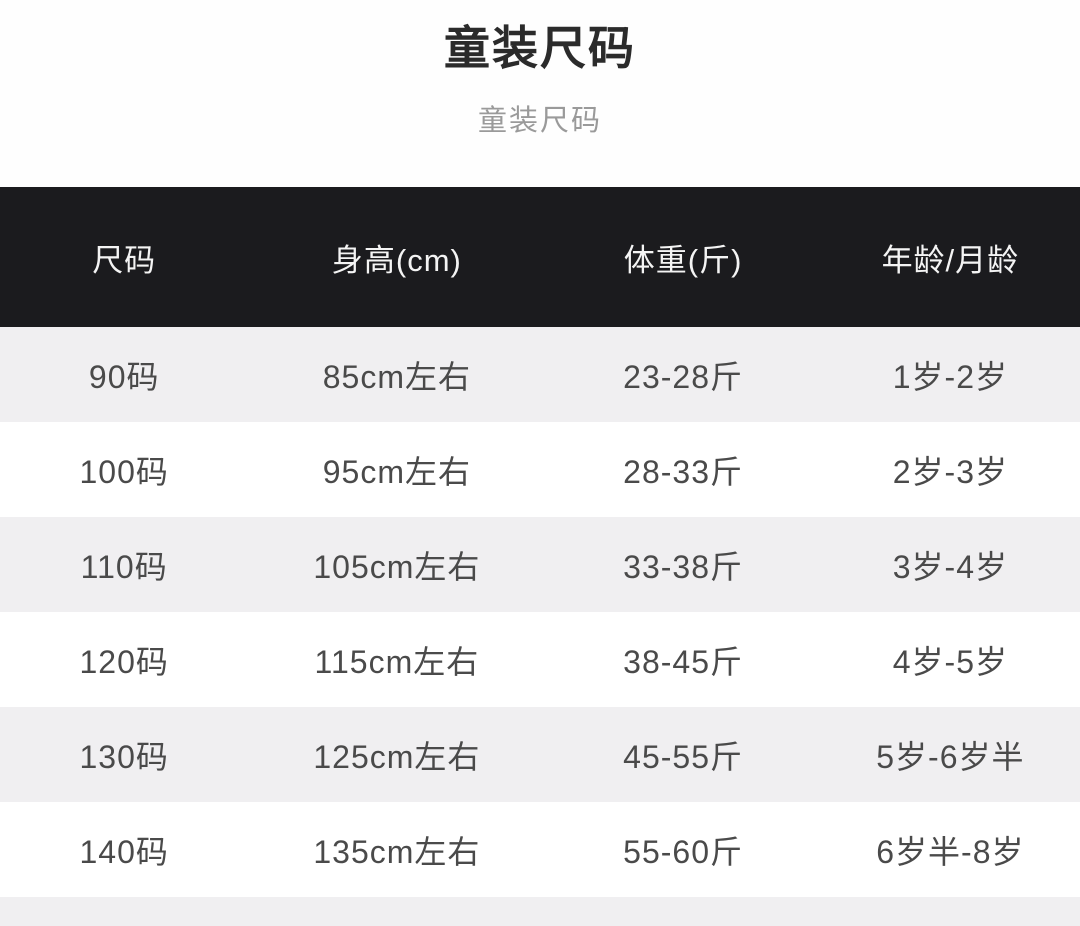  I want to click on cell-age: 3岁-4岁, so click(950, 566).